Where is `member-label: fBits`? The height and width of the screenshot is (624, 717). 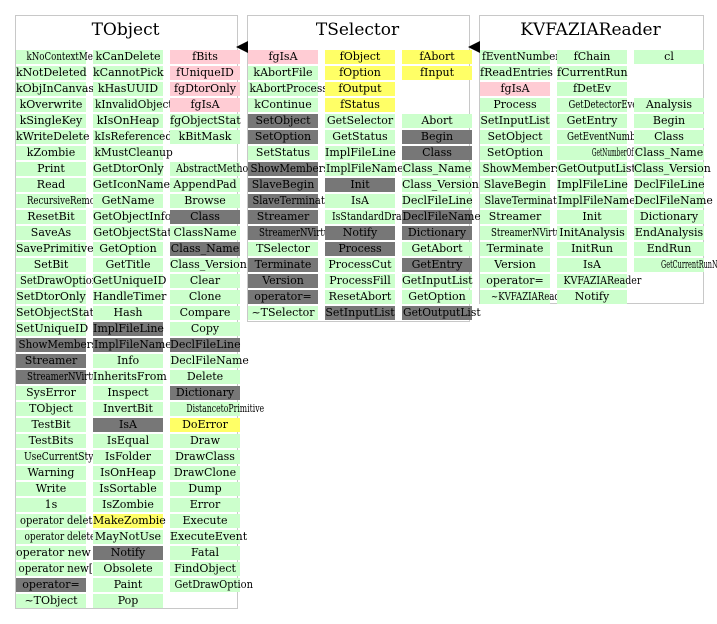 member-label: fBits is located at coordinates (205, 56).